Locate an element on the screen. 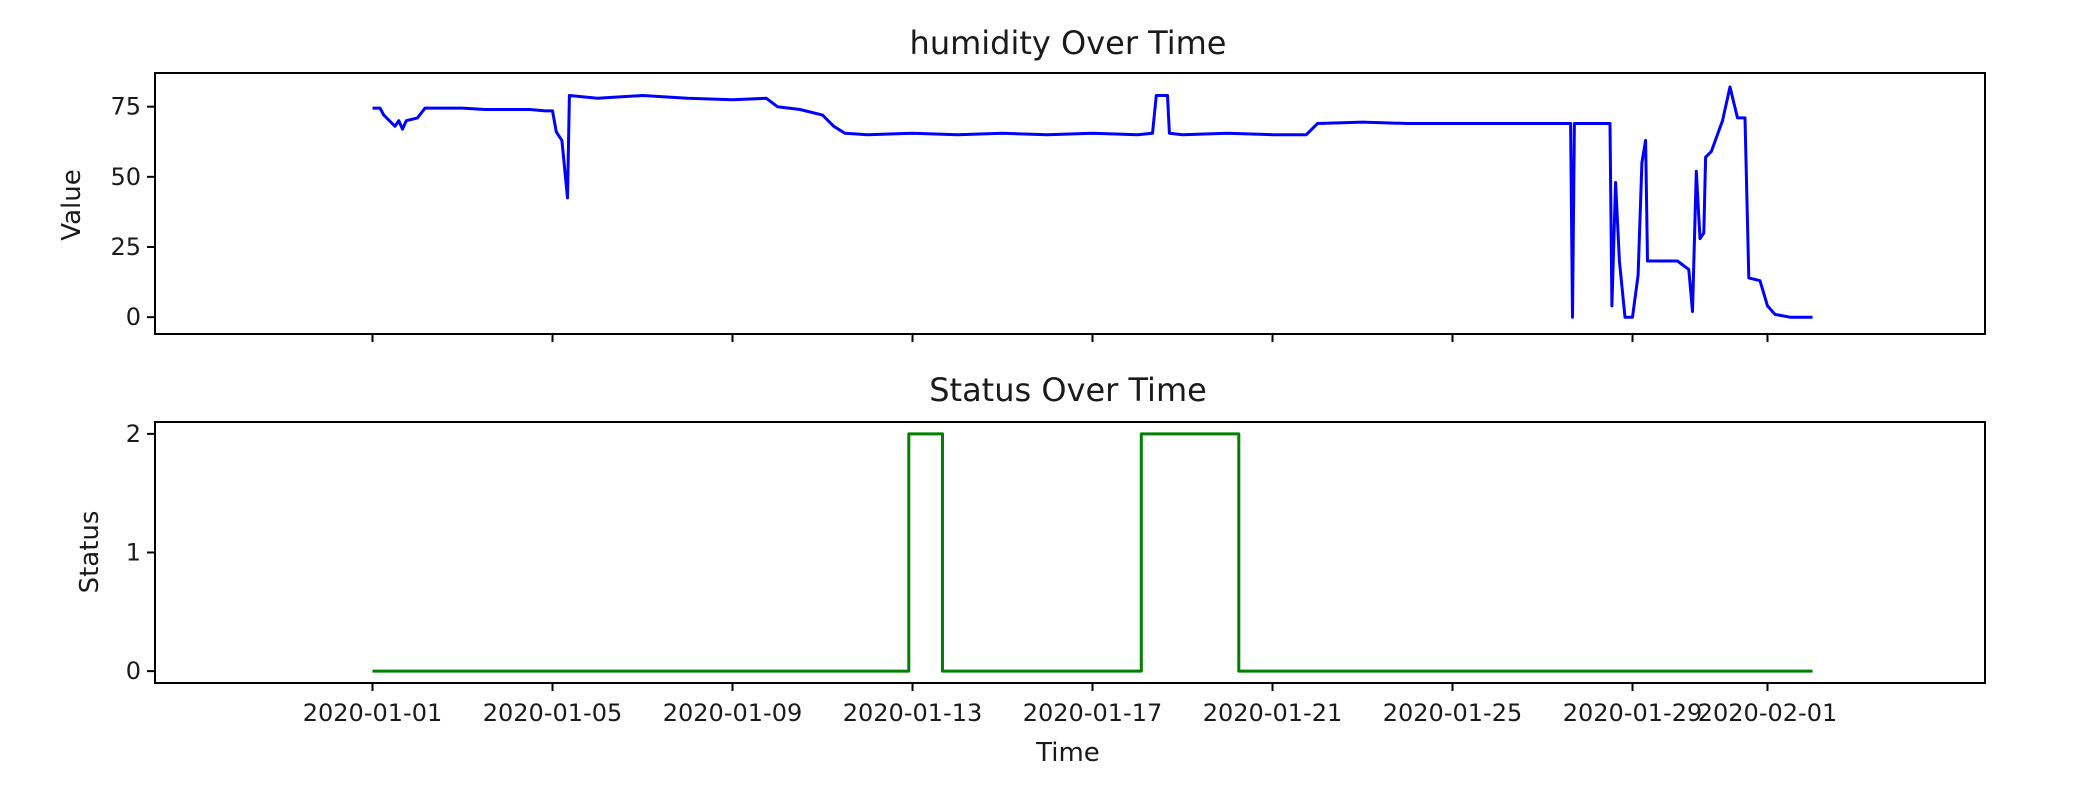  y-tick-label: 2 is located at coordinates (133, 434).